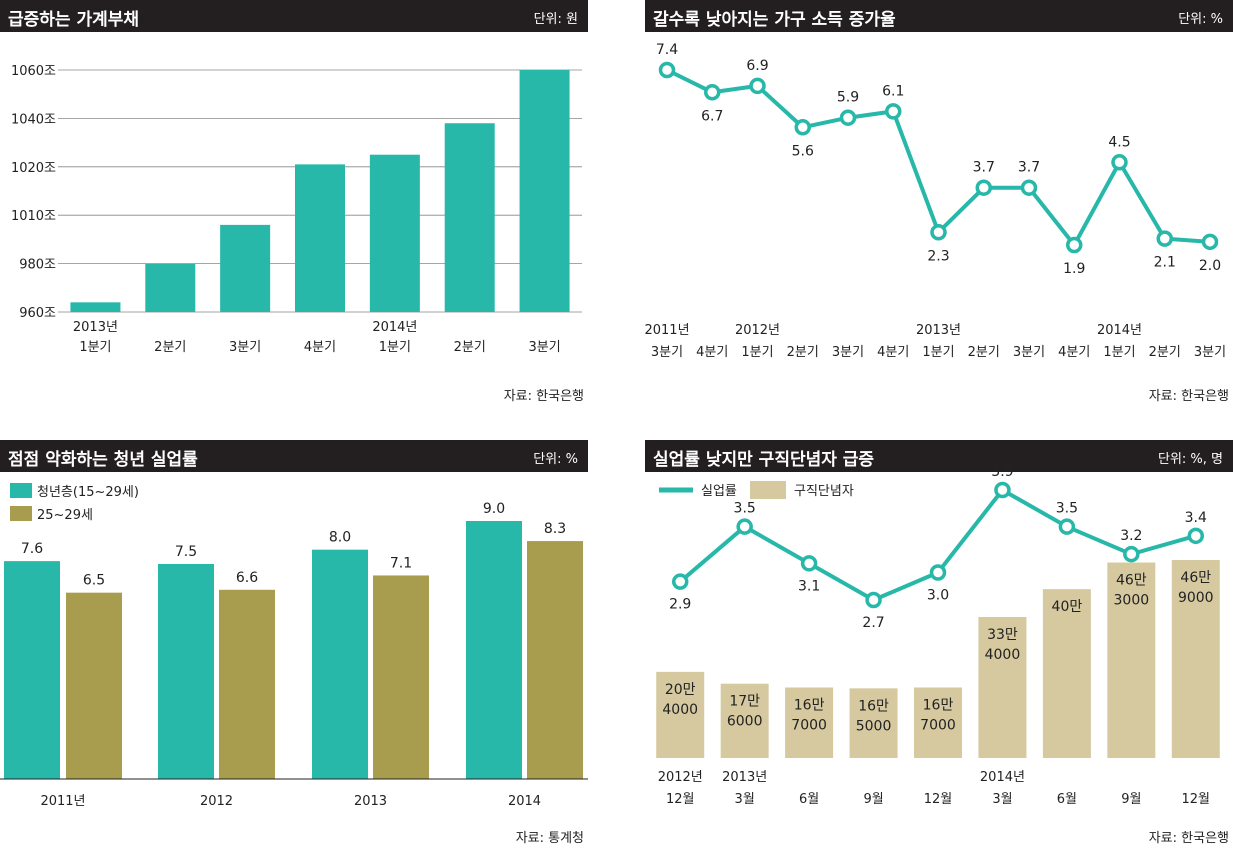 This screenshot has width=1233, height=852. What do you see at coordinates (757, 66) in the screenshot?
I see `data-label: 6.9` at bounding box center [757, 66].